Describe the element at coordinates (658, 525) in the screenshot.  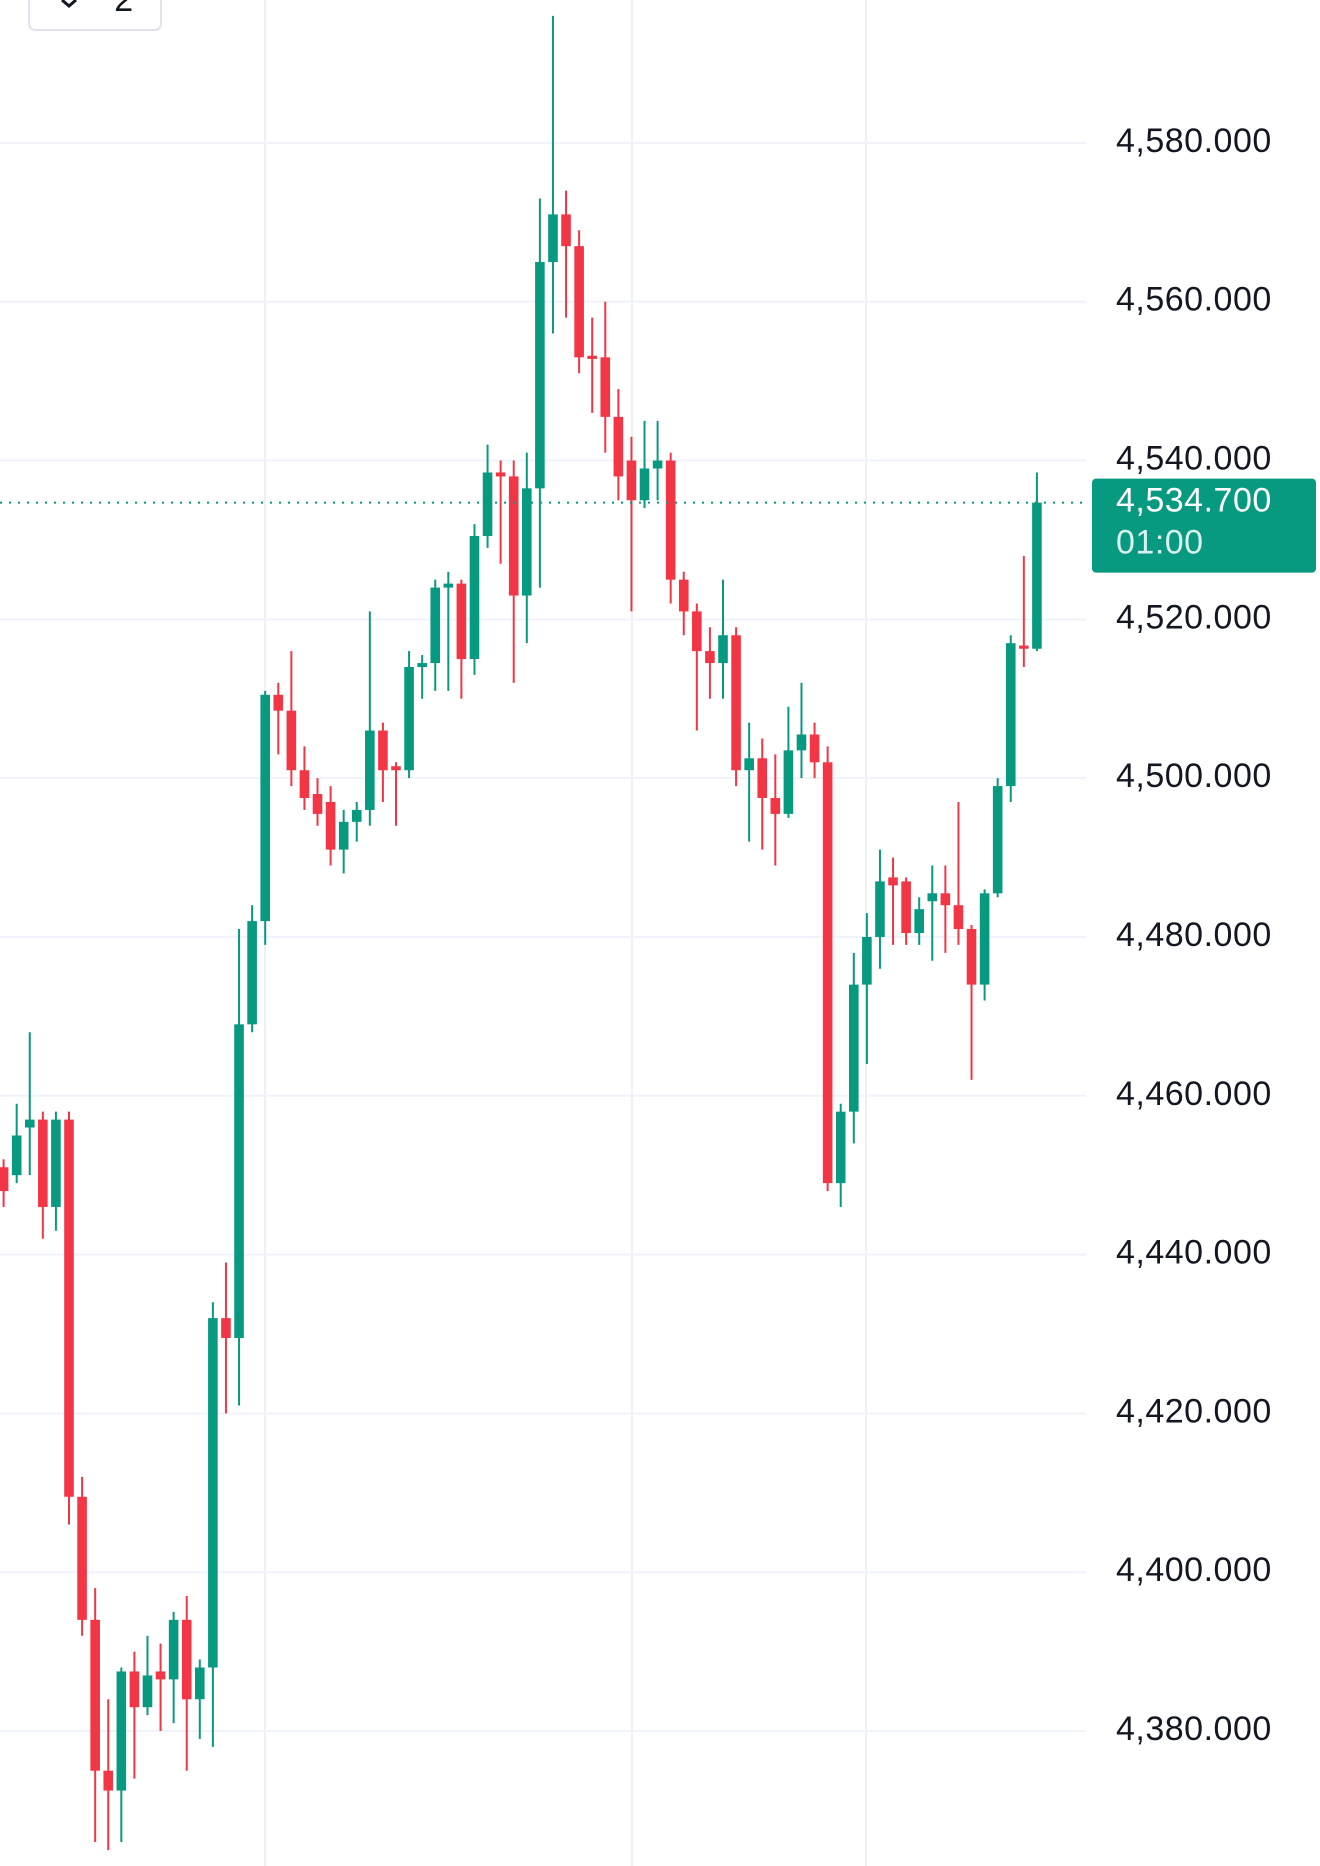
I see `overlay: 4,534.700 01:00` at that location.